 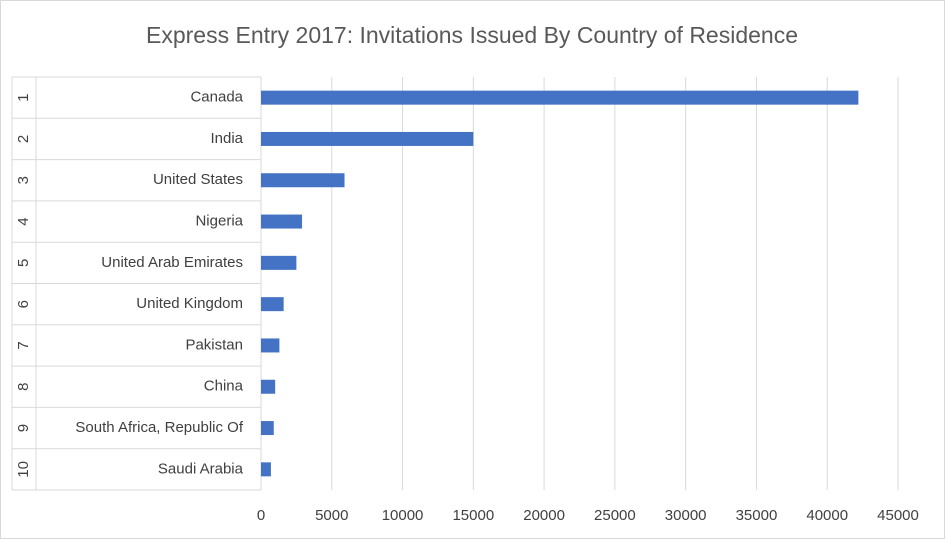 I want to click on y-tick-label: Canada, so click(x=216, y=97).